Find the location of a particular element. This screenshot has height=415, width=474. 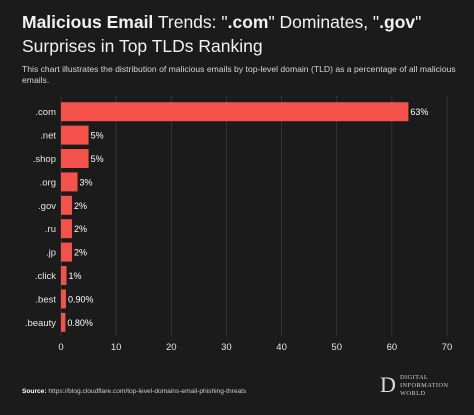

y-tick-label: .click is located at coordinates (45, 276).